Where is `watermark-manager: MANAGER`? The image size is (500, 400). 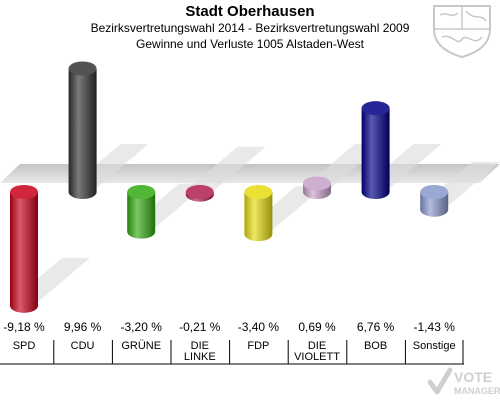 watermark-manager: MANAGER is located at coordinates (477, 391).